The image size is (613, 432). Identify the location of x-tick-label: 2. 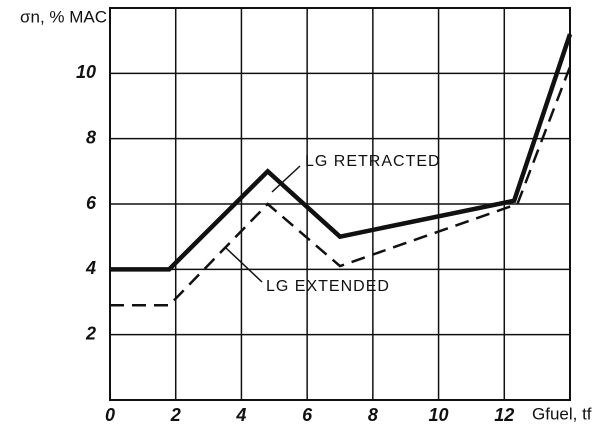
(175, 415).